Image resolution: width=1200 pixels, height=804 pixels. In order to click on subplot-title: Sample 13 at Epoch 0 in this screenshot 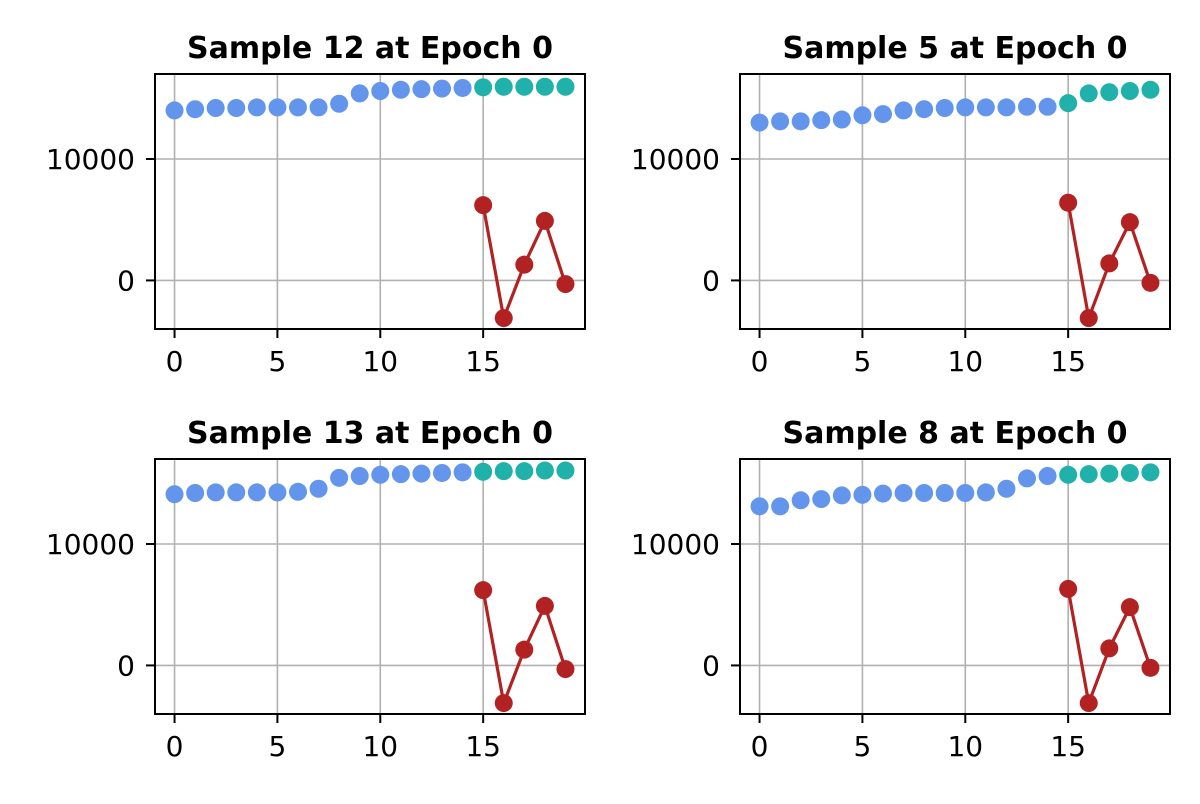, I will do `click(370, 433)`.